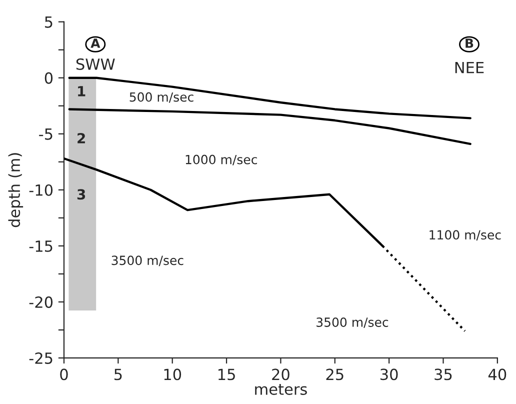  What do you see at coordinates (221, 160) in the screenshot?
I see `annotation: 1000 m/sec` at bounding box center [221, 160].